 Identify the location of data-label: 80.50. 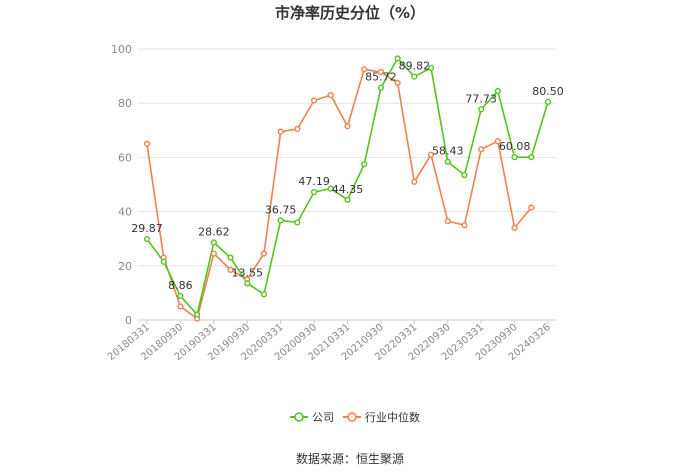
(548, 91).